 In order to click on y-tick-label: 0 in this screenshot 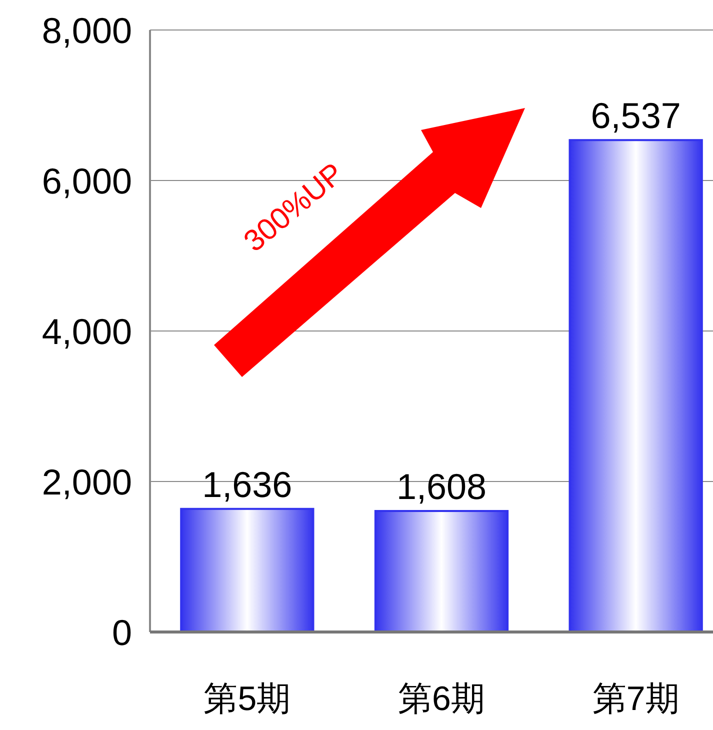, I will do `click(122, 632)`.